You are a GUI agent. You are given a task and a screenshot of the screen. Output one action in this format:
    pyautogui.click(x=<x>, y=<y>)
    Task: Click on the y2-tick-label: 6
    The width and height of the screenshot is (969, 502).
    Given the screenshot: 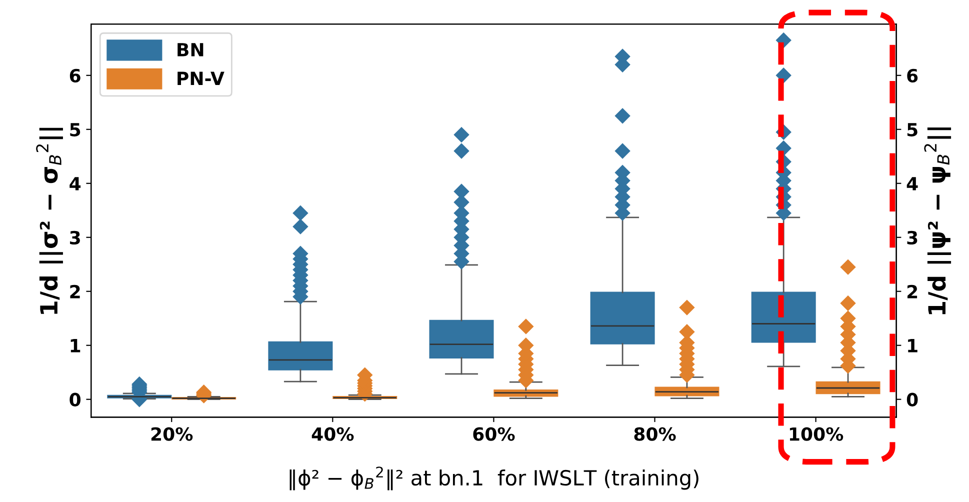 What is the action you would take?
    pyautogui.click(x=912, y=75)
    